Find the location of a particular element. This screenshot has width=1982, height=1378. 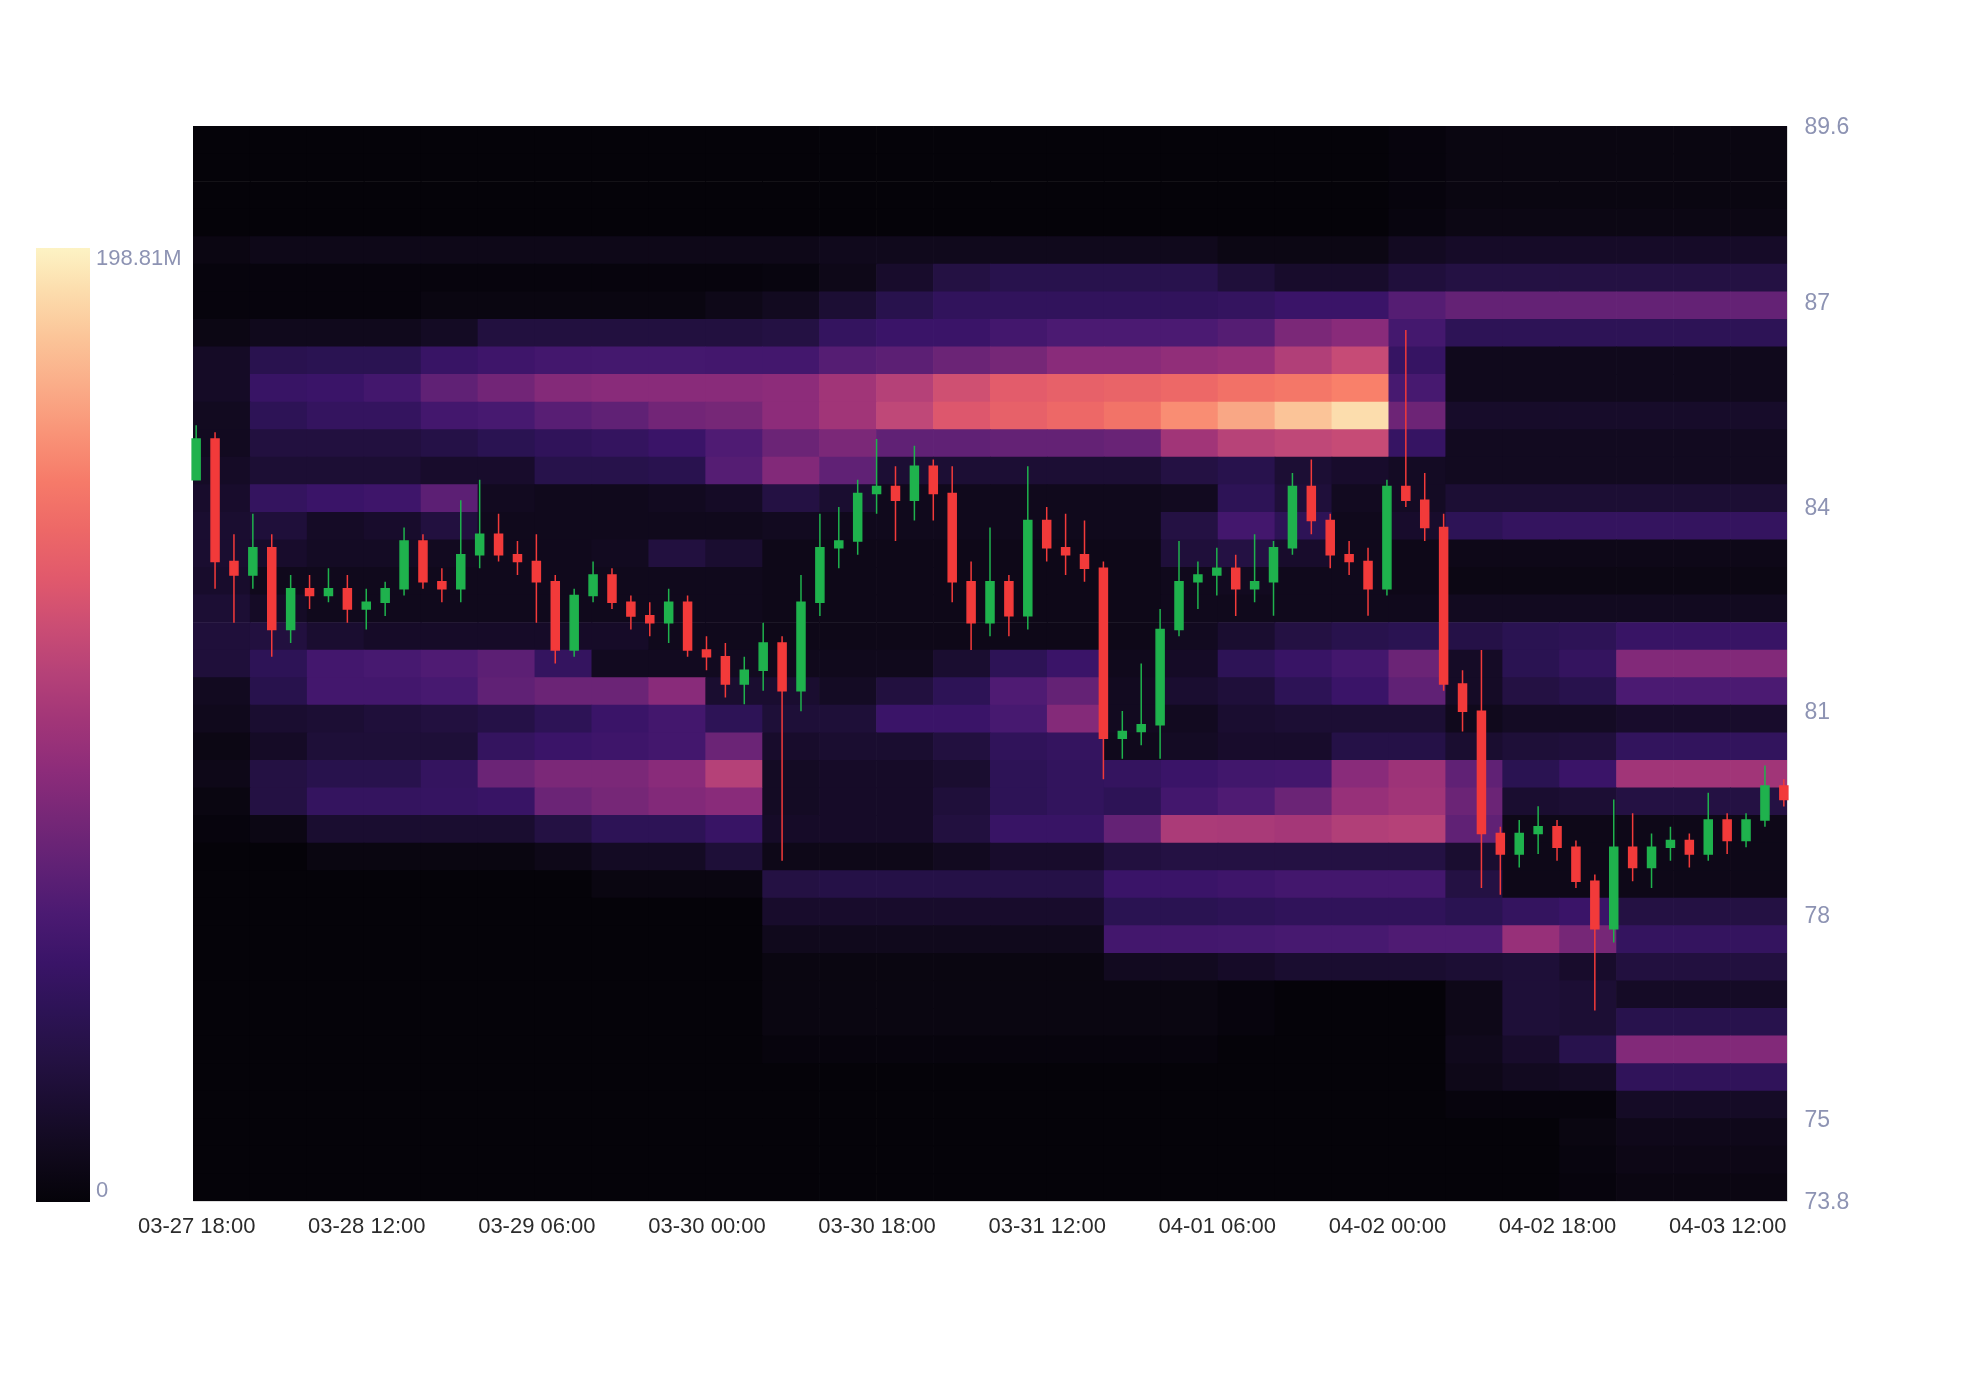

y-tick-label: 84 is located at coordinates (1817, 506).